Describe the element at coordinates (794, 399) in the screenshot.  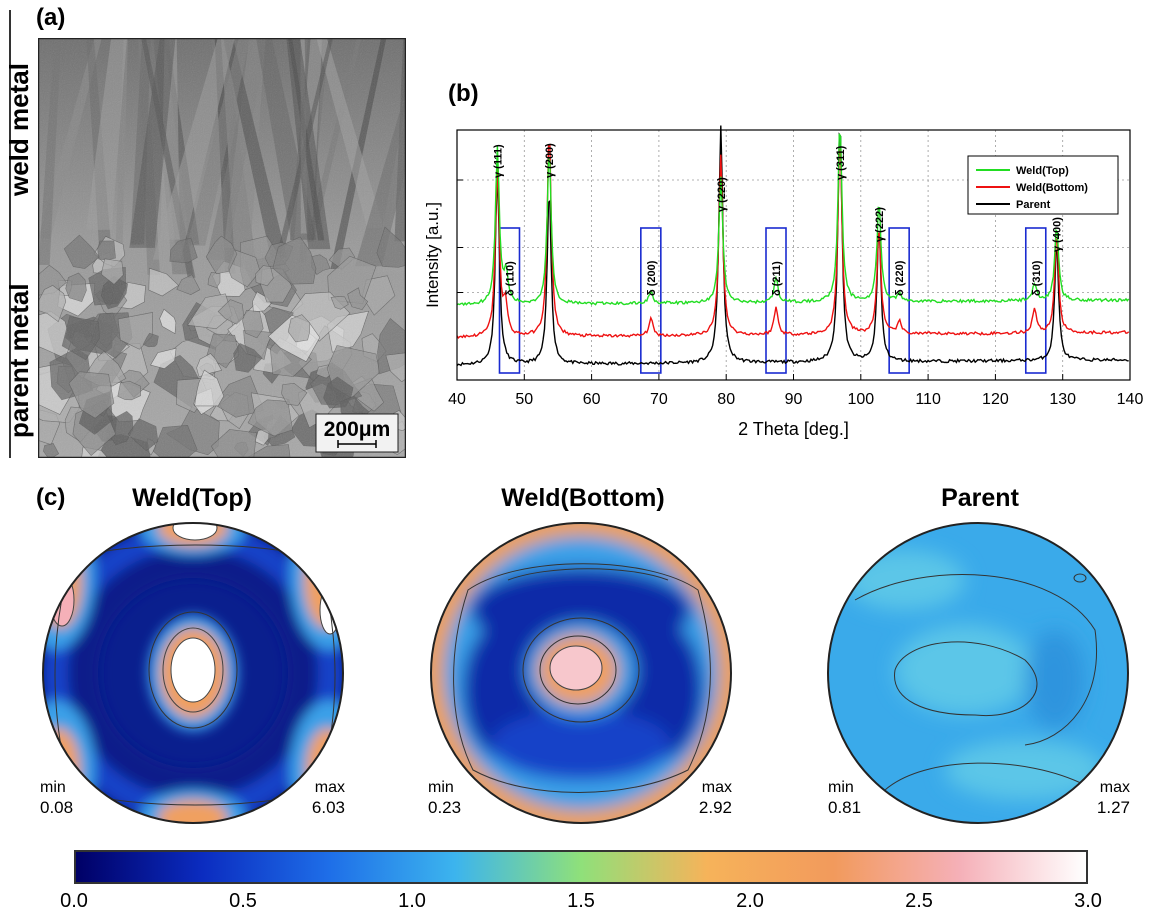
I see `x-tick-label: 90` at that location.